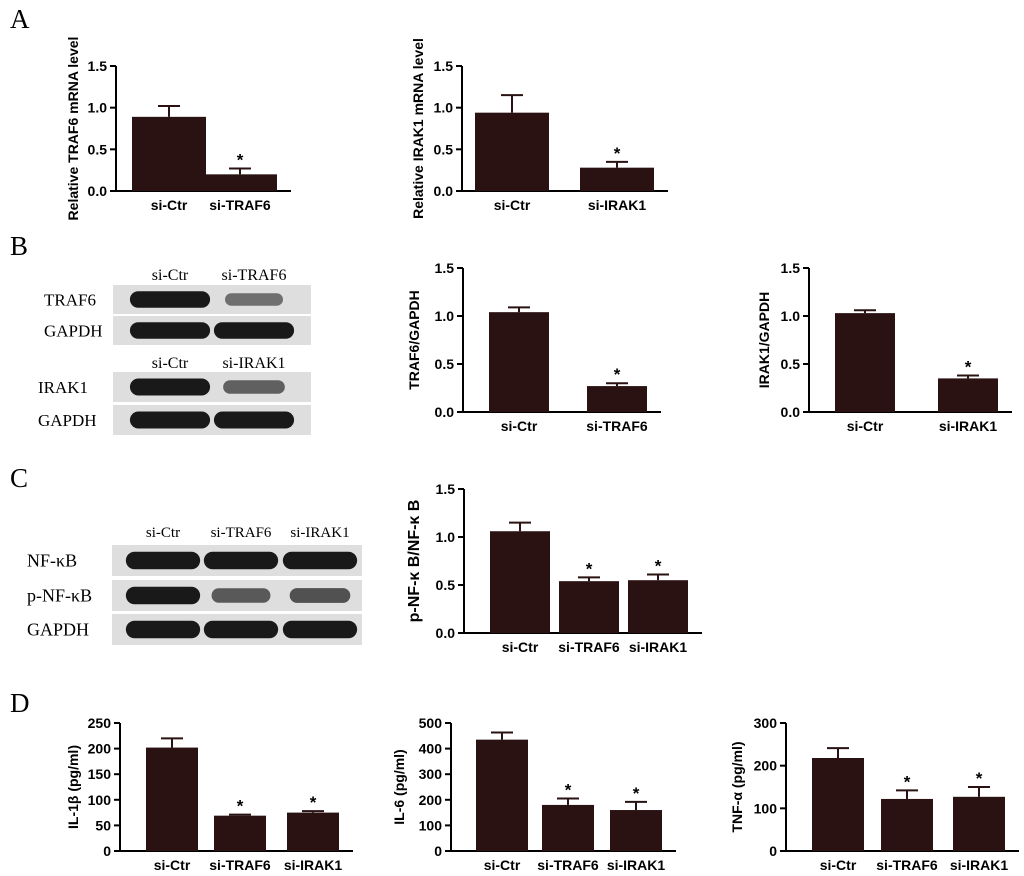  I want to click on y-axis-title: TNF-α (pg/ml), so click(737, 786).